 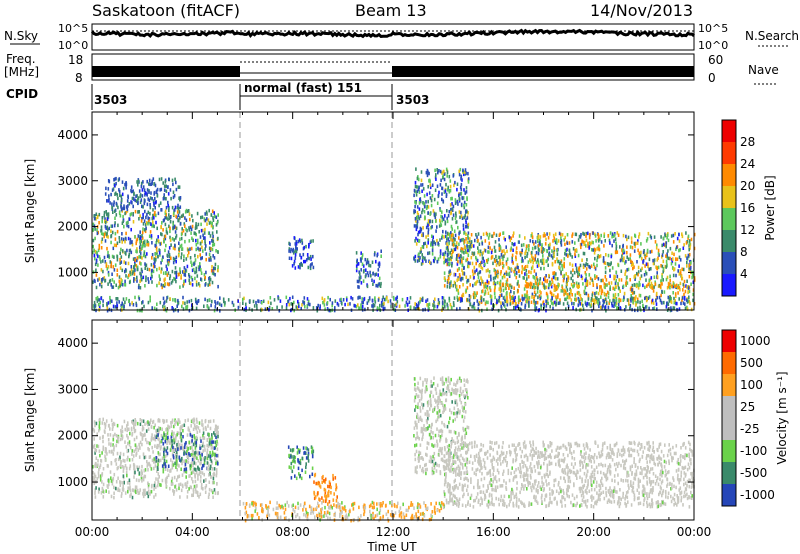 What do you see at coordinates (763, 70) in the screenshot?
I see `nave-label: Nave` at bounding box center [763, 70].